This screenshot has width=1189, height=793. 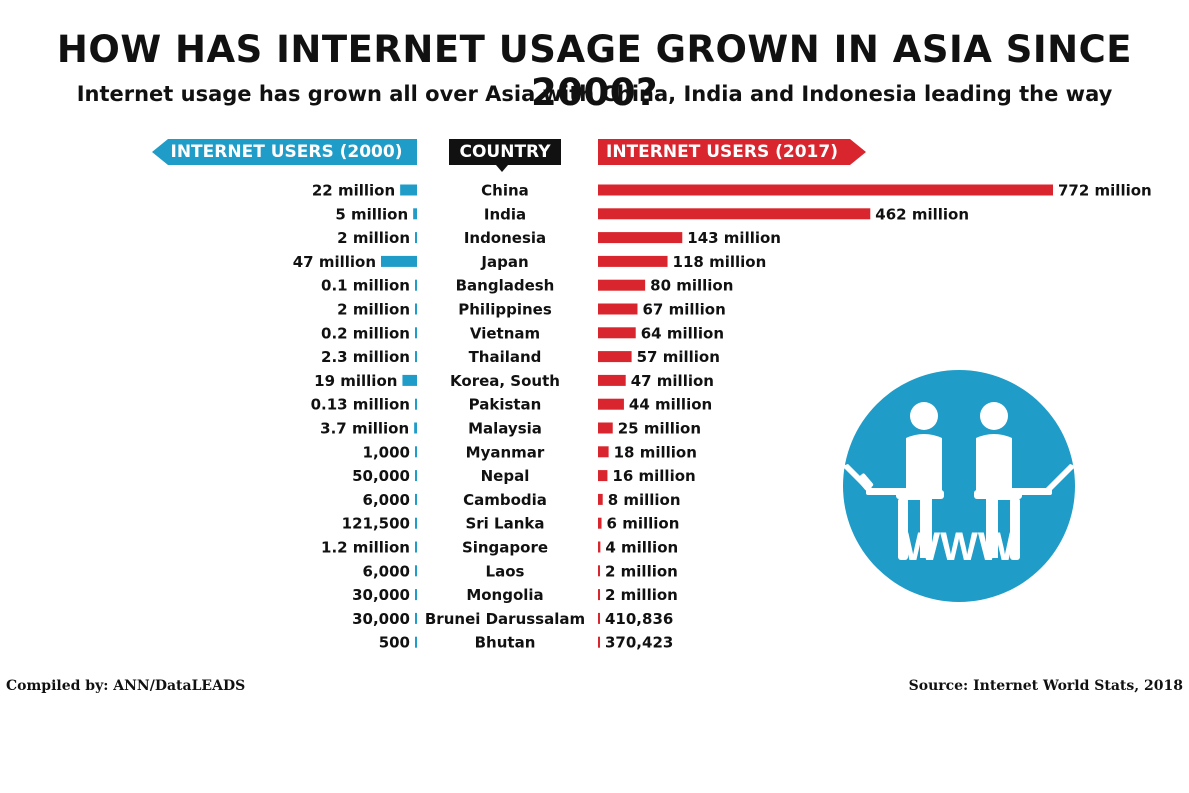 What do you see at coordinates (505, 214) in the screenshot?
I see `country-label-india: India` at bounding box center [505, 214].